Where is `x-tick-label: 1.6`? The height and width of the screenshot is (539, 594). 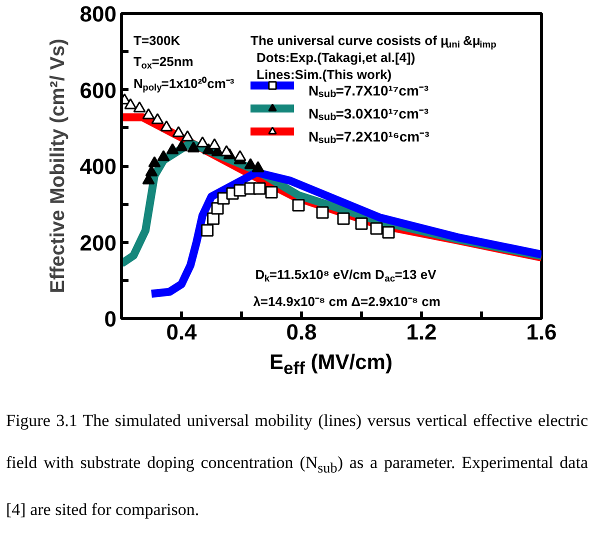 x-tick-label: 1.6 is located at coordinates (541, 332).